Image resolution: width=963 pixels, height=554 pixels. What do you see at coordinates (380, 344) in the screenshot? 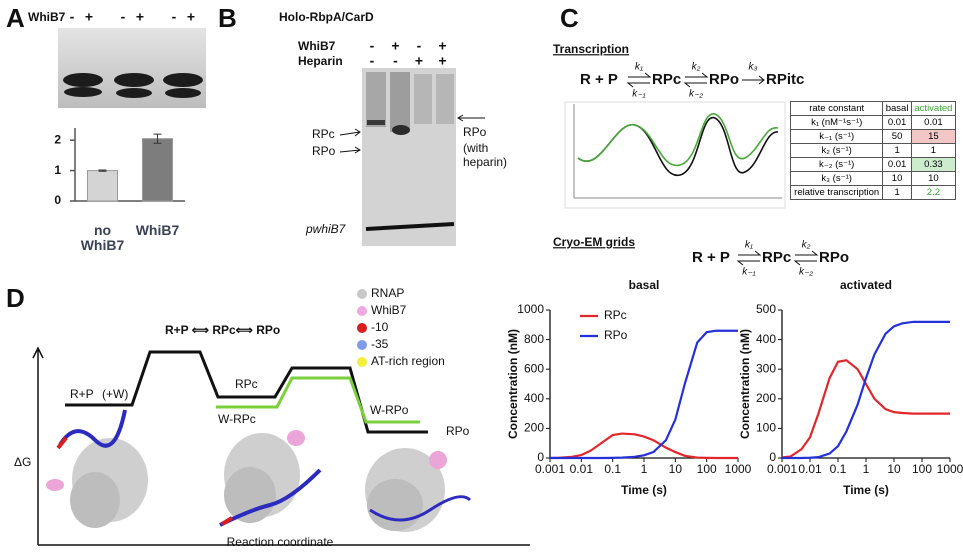
I see `legend-label: -35` at bounding box center [380, 344].